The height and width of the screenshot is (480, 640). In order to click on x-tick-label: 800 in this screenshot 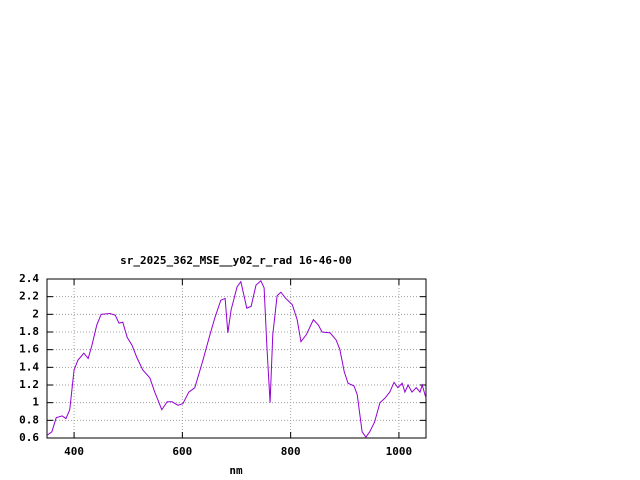, I will do `click(291, 451)`.